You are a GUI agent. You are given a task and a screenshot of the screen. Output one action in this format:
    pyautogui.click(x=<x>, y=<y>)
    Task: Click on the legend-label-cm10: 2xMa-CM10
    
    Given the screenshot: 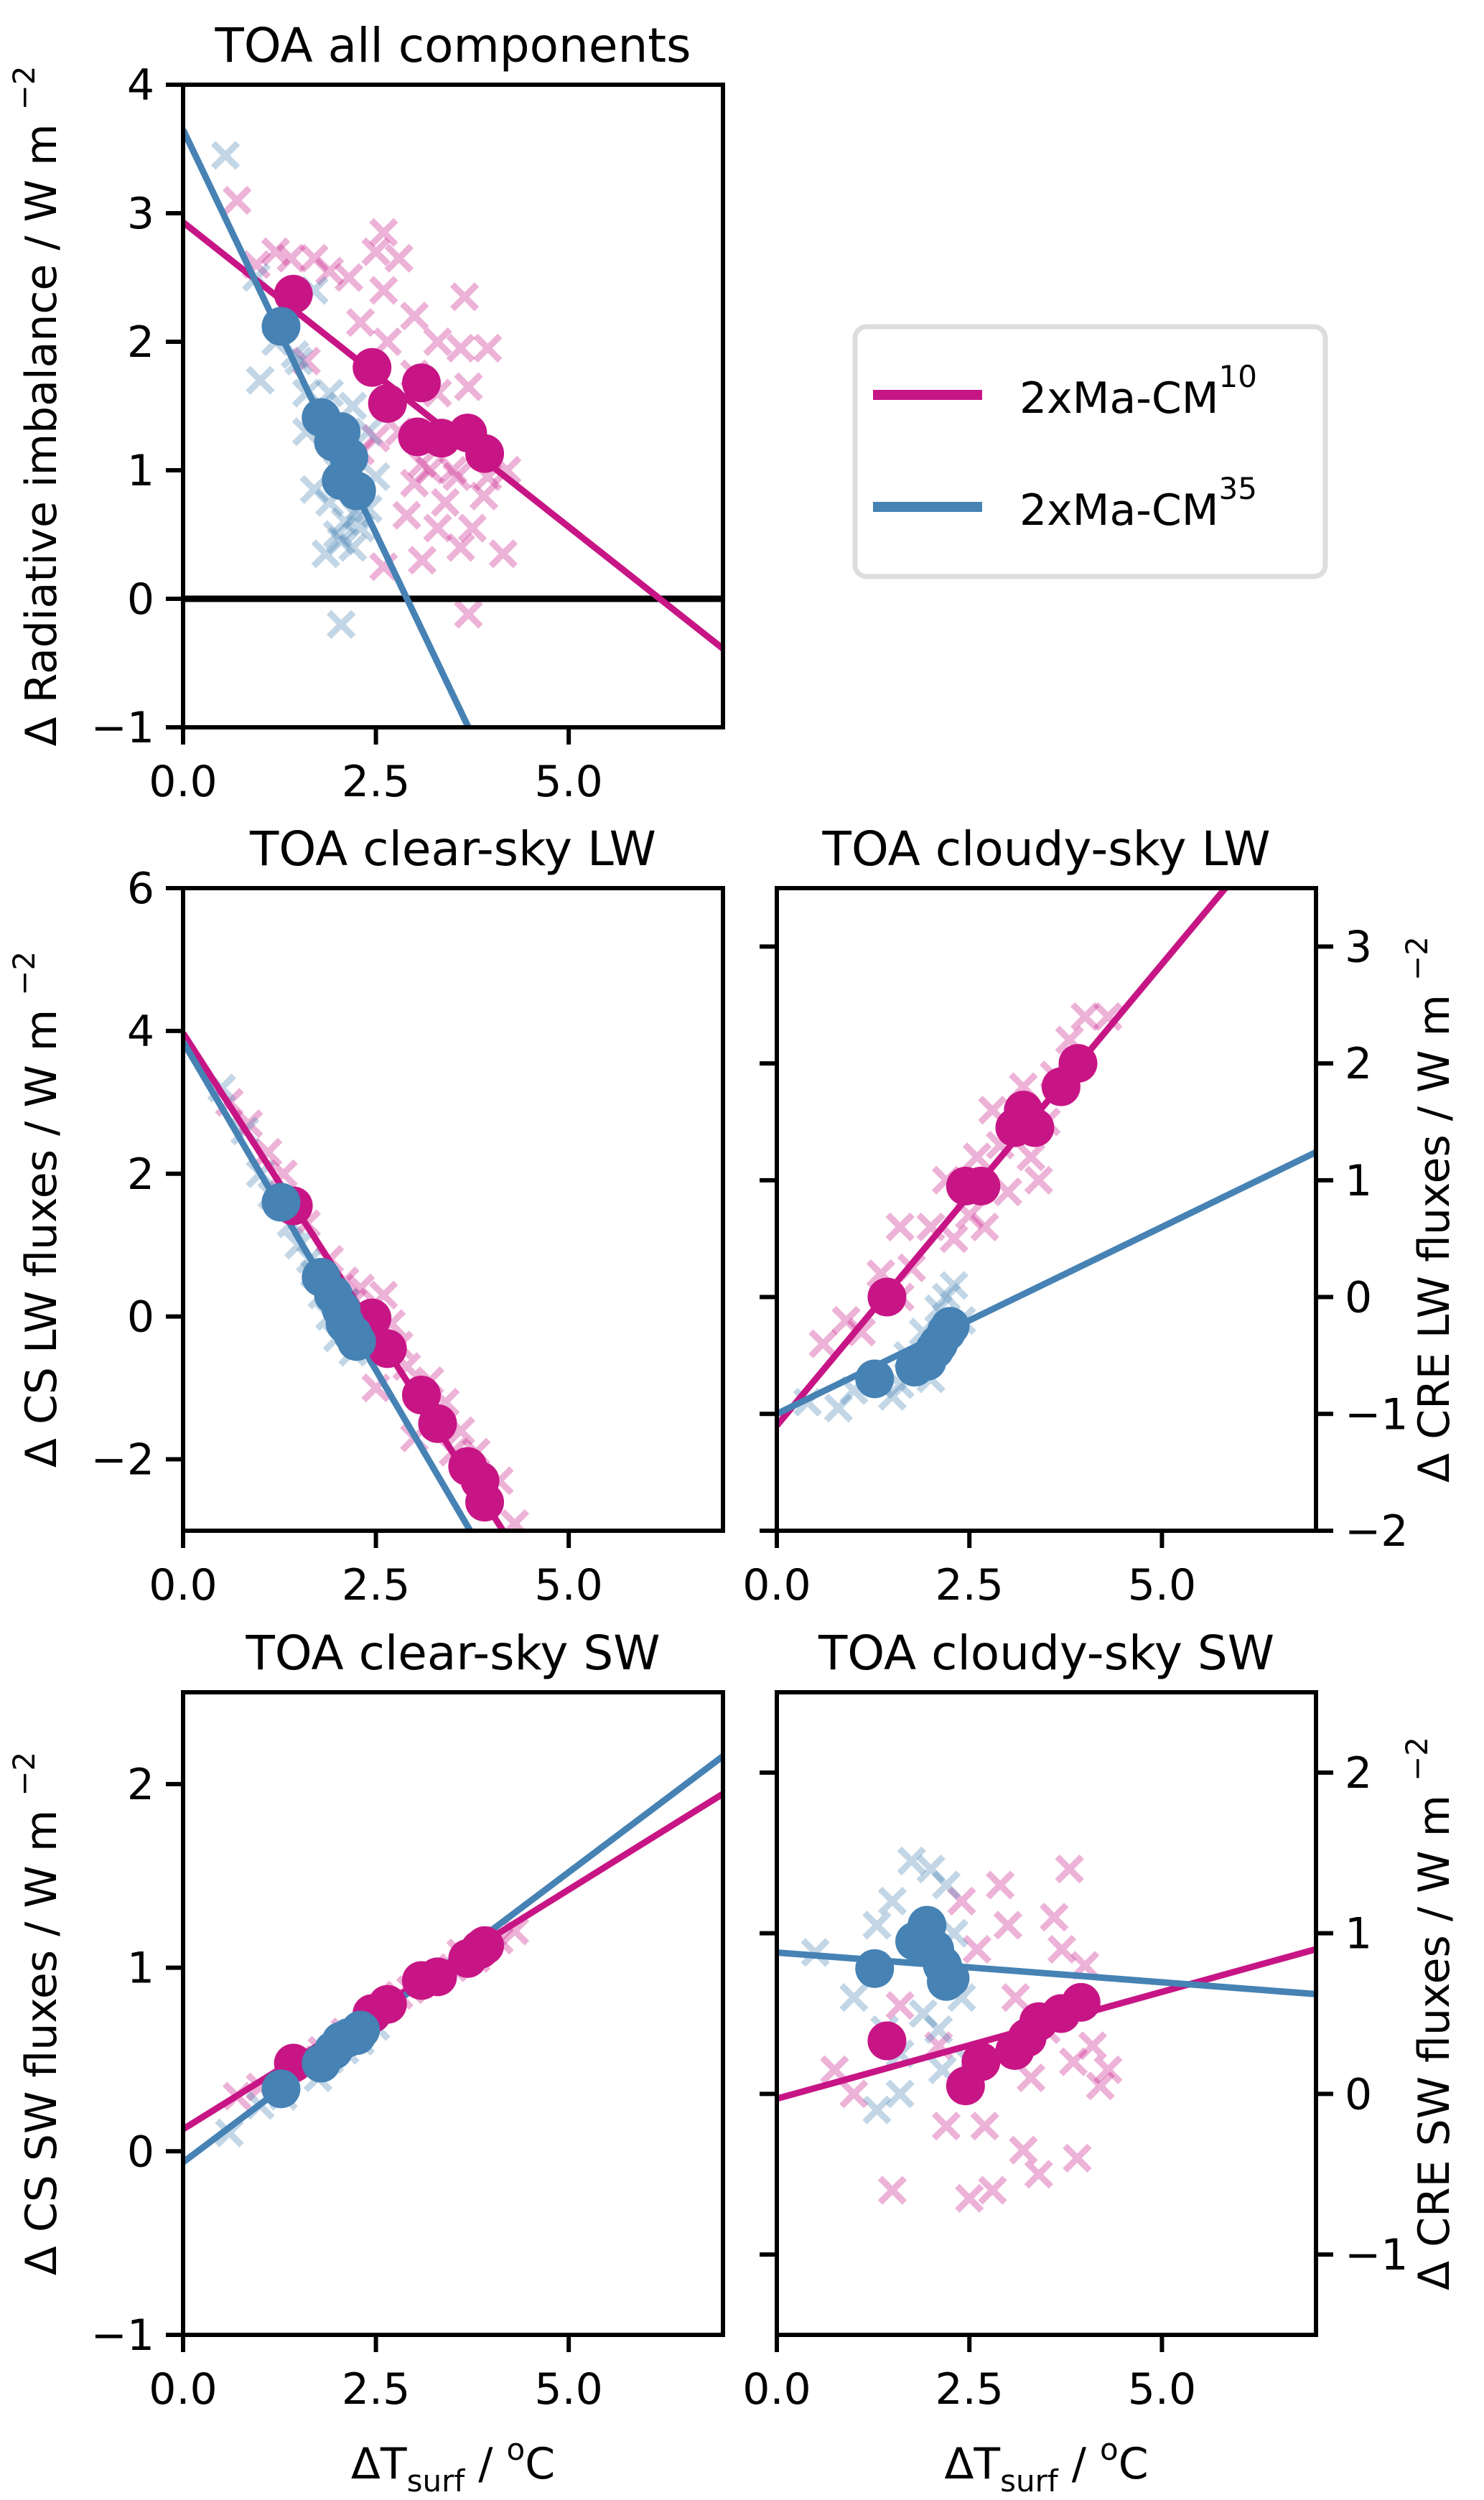 What is the action you would take?
    pyautogui.click(x=1138, y=391)
    